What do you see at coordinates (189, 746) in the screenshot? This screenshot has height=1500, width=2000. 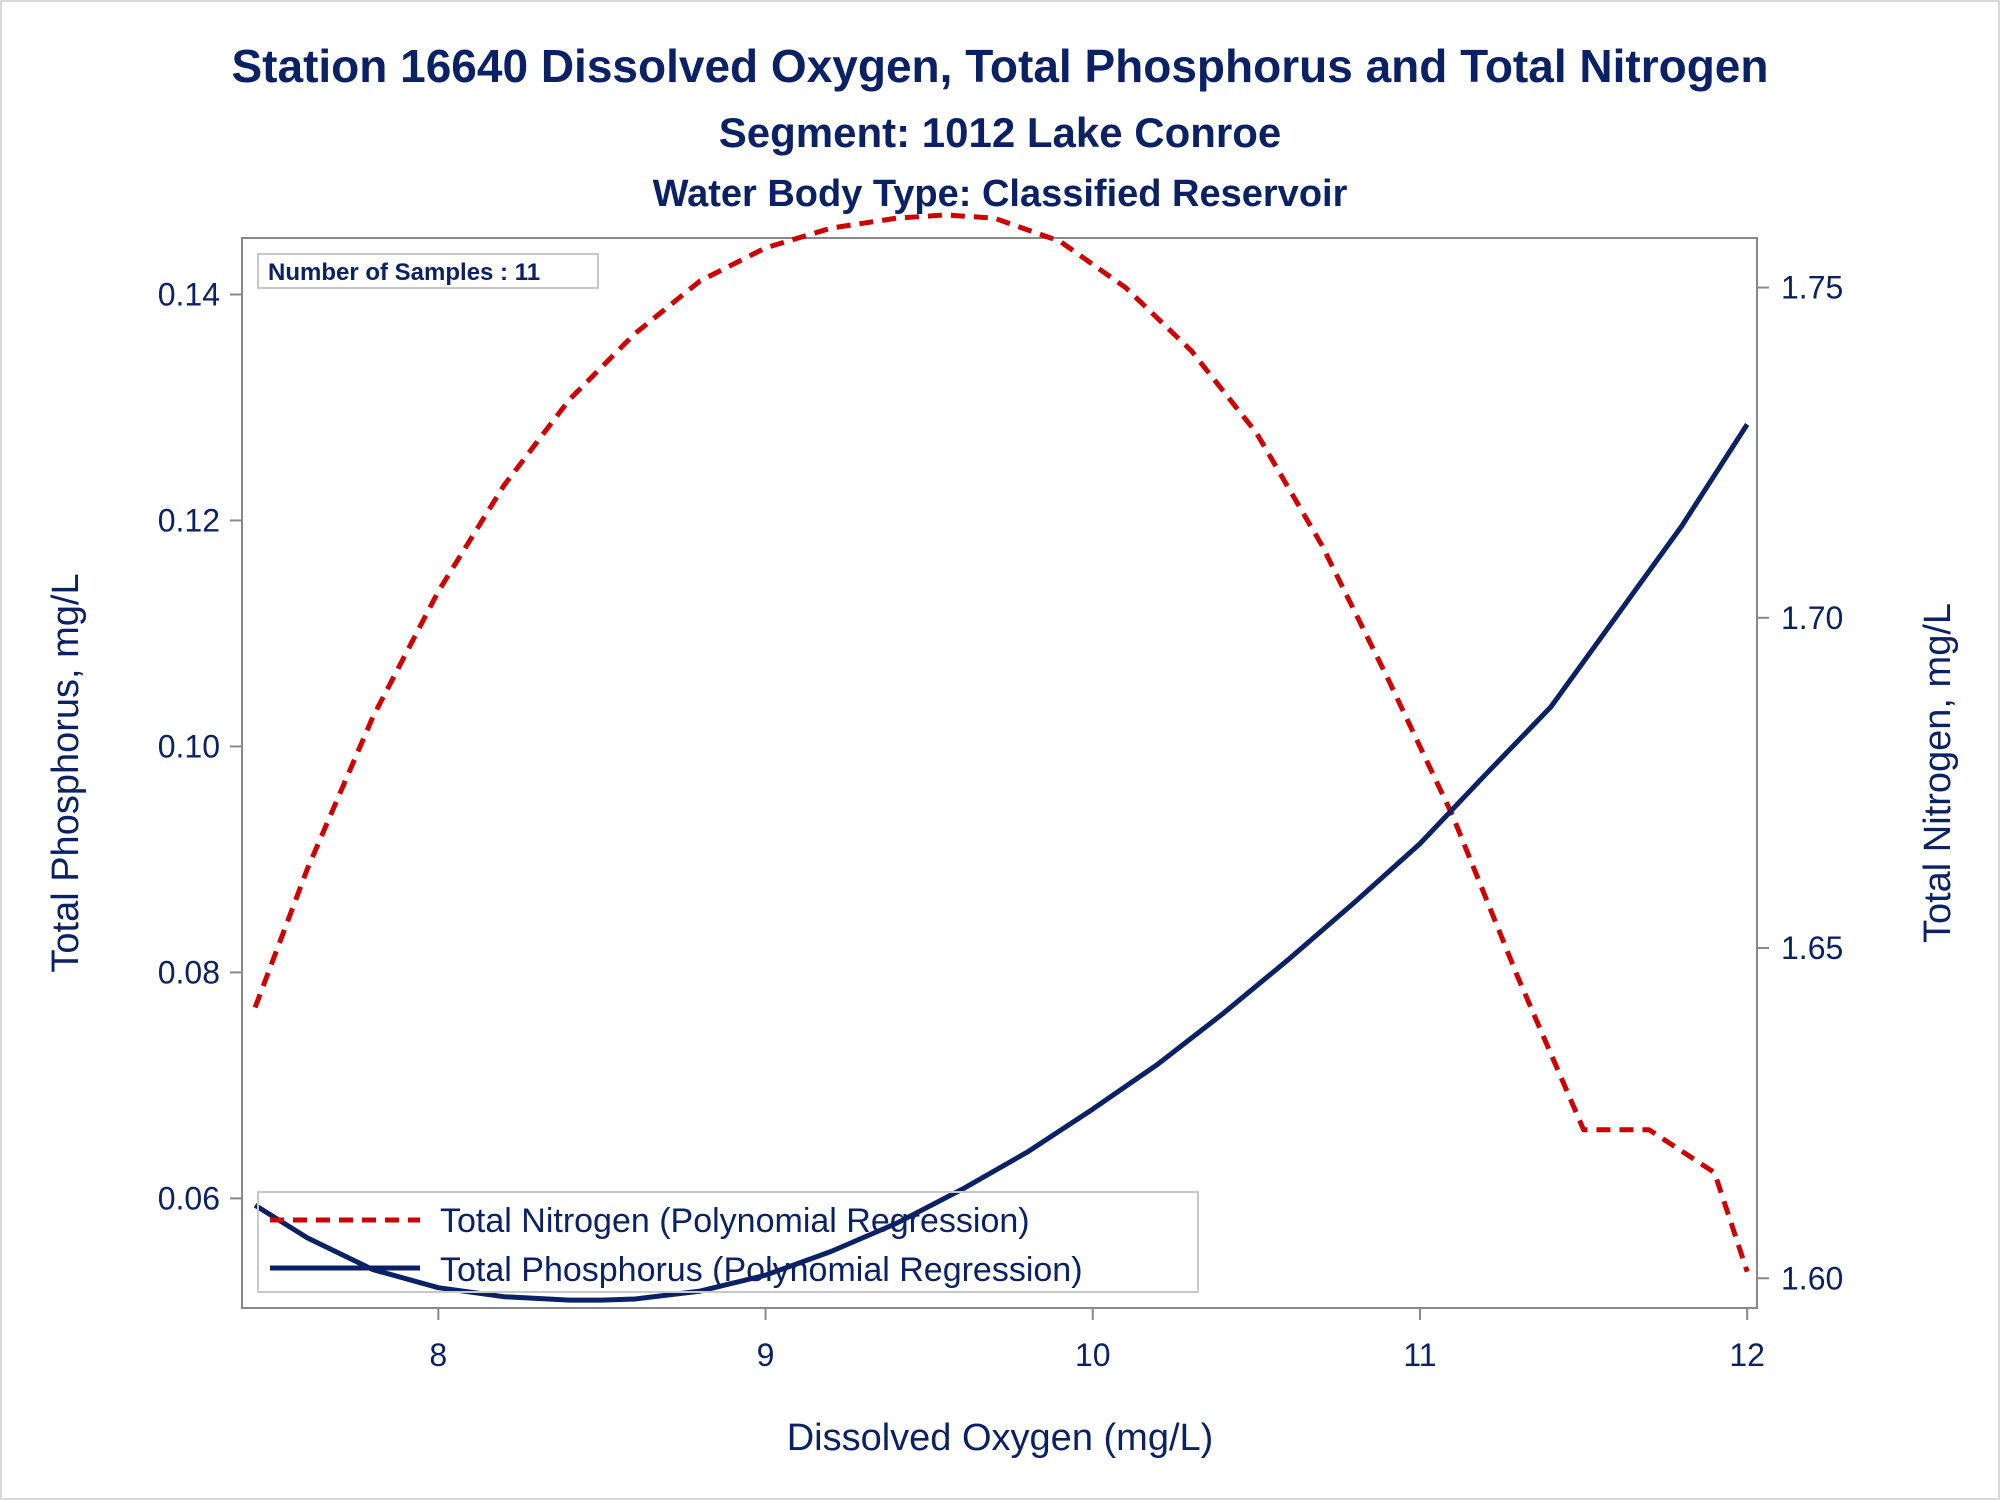 I see `y-left-tick-label: 0.10` at bounding box center [189, 746].